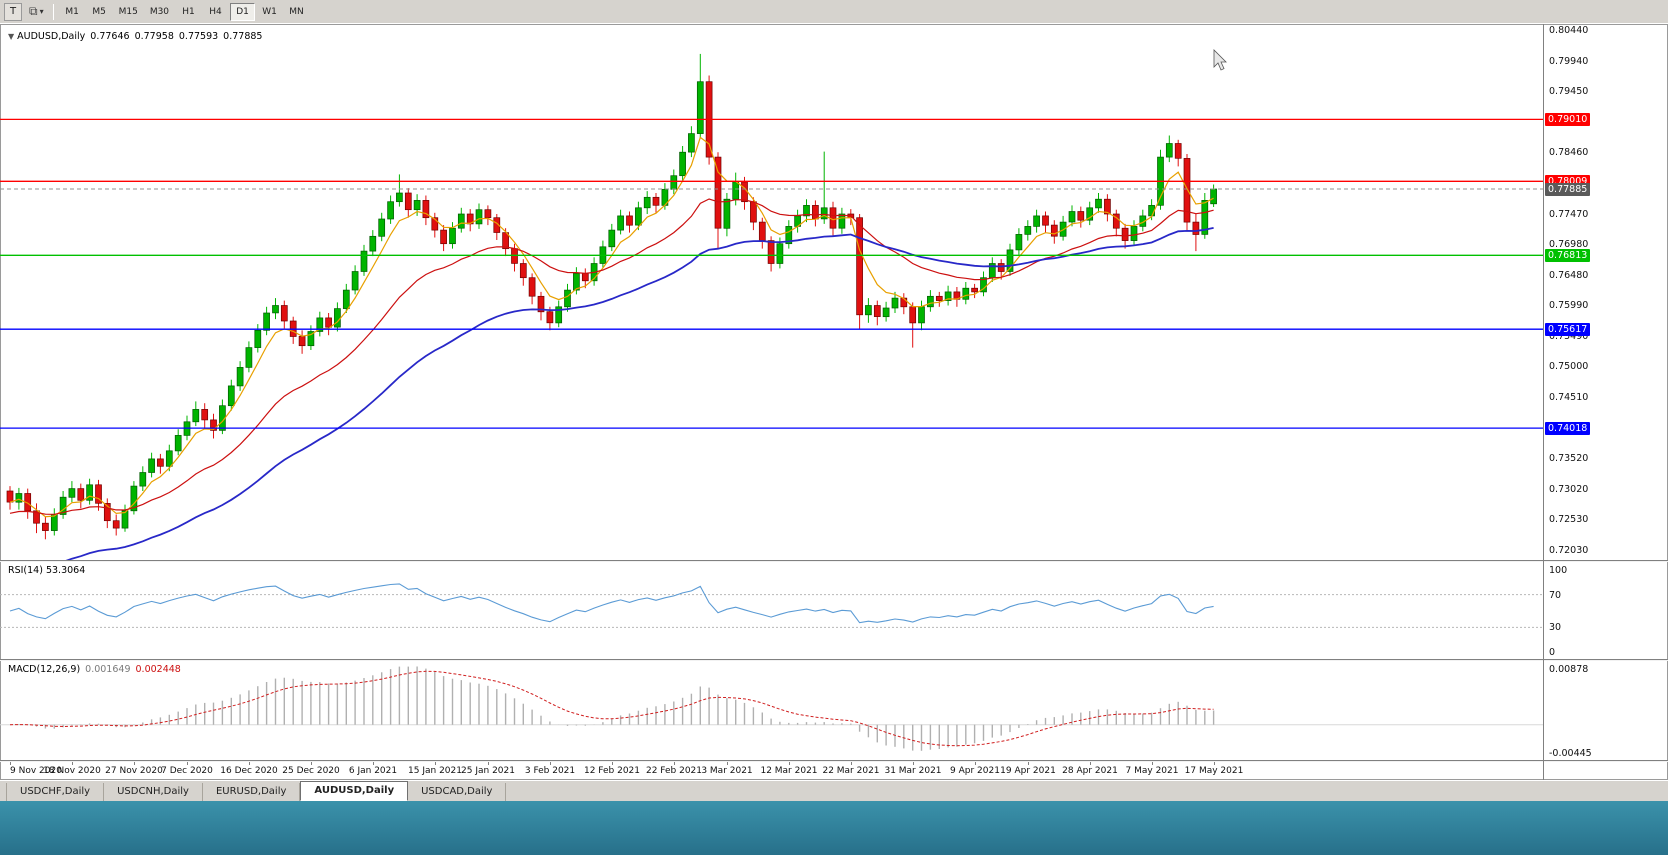 This screenshot has height=855, width=1668. What do you see at coordinates (44, 669) in the screenshot?
I see `macd-name: MACD(12,26,9)` at bounding box center [44, 669].